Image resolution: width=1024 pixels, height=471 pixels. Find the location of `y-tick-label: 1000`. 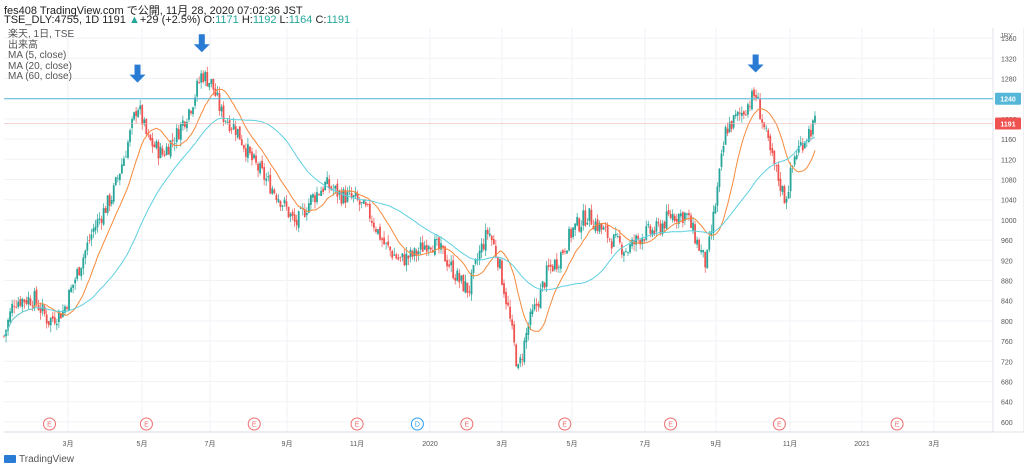

y-tick-label: 1000 is located at coordinates (1009, 221).